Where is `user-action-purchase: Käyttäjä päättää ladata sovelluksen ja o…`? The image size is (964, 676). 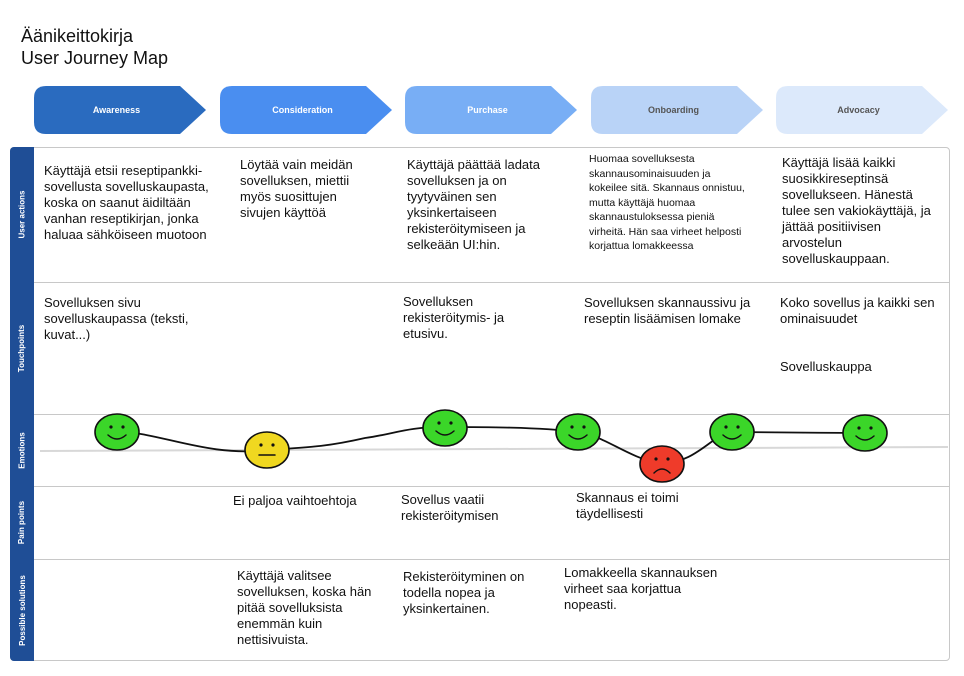
user-action-purchase: Käyttäjä päättää ladata sovelluksen ja o… is located at coordinates (473, 204).